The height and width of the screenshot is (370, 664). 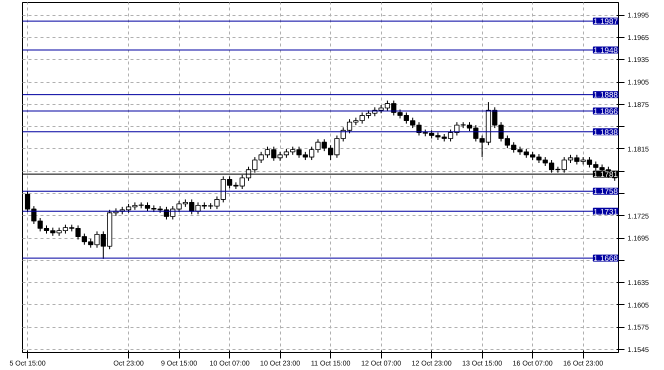 What do you see at coordinates (605, 51) in the screenshot?
I see `ref-line-label: 1.1948` at bounding box center [605, 51].